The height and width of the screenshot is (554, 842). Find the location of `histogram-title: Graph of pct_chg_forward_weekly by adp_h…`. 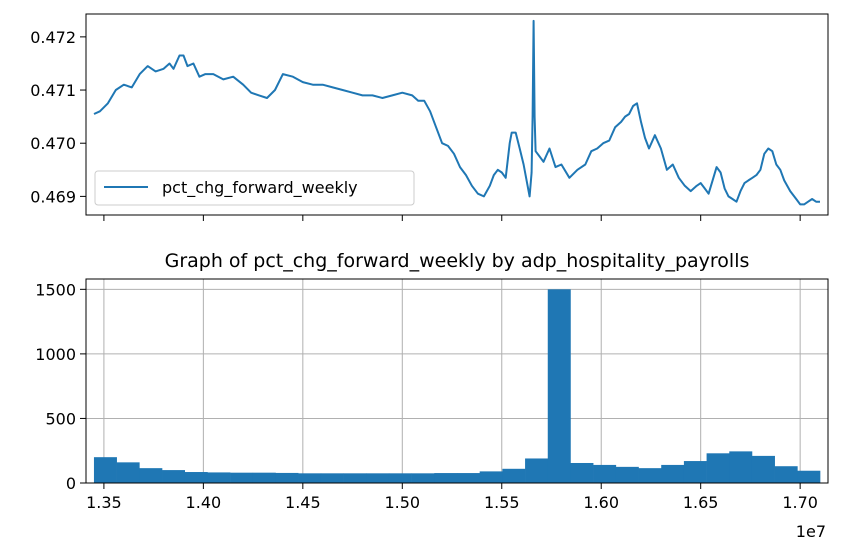

histogram-title: Graph of pct_chg_forward_weekly by adp_h… is located at coordinates (457, 261).